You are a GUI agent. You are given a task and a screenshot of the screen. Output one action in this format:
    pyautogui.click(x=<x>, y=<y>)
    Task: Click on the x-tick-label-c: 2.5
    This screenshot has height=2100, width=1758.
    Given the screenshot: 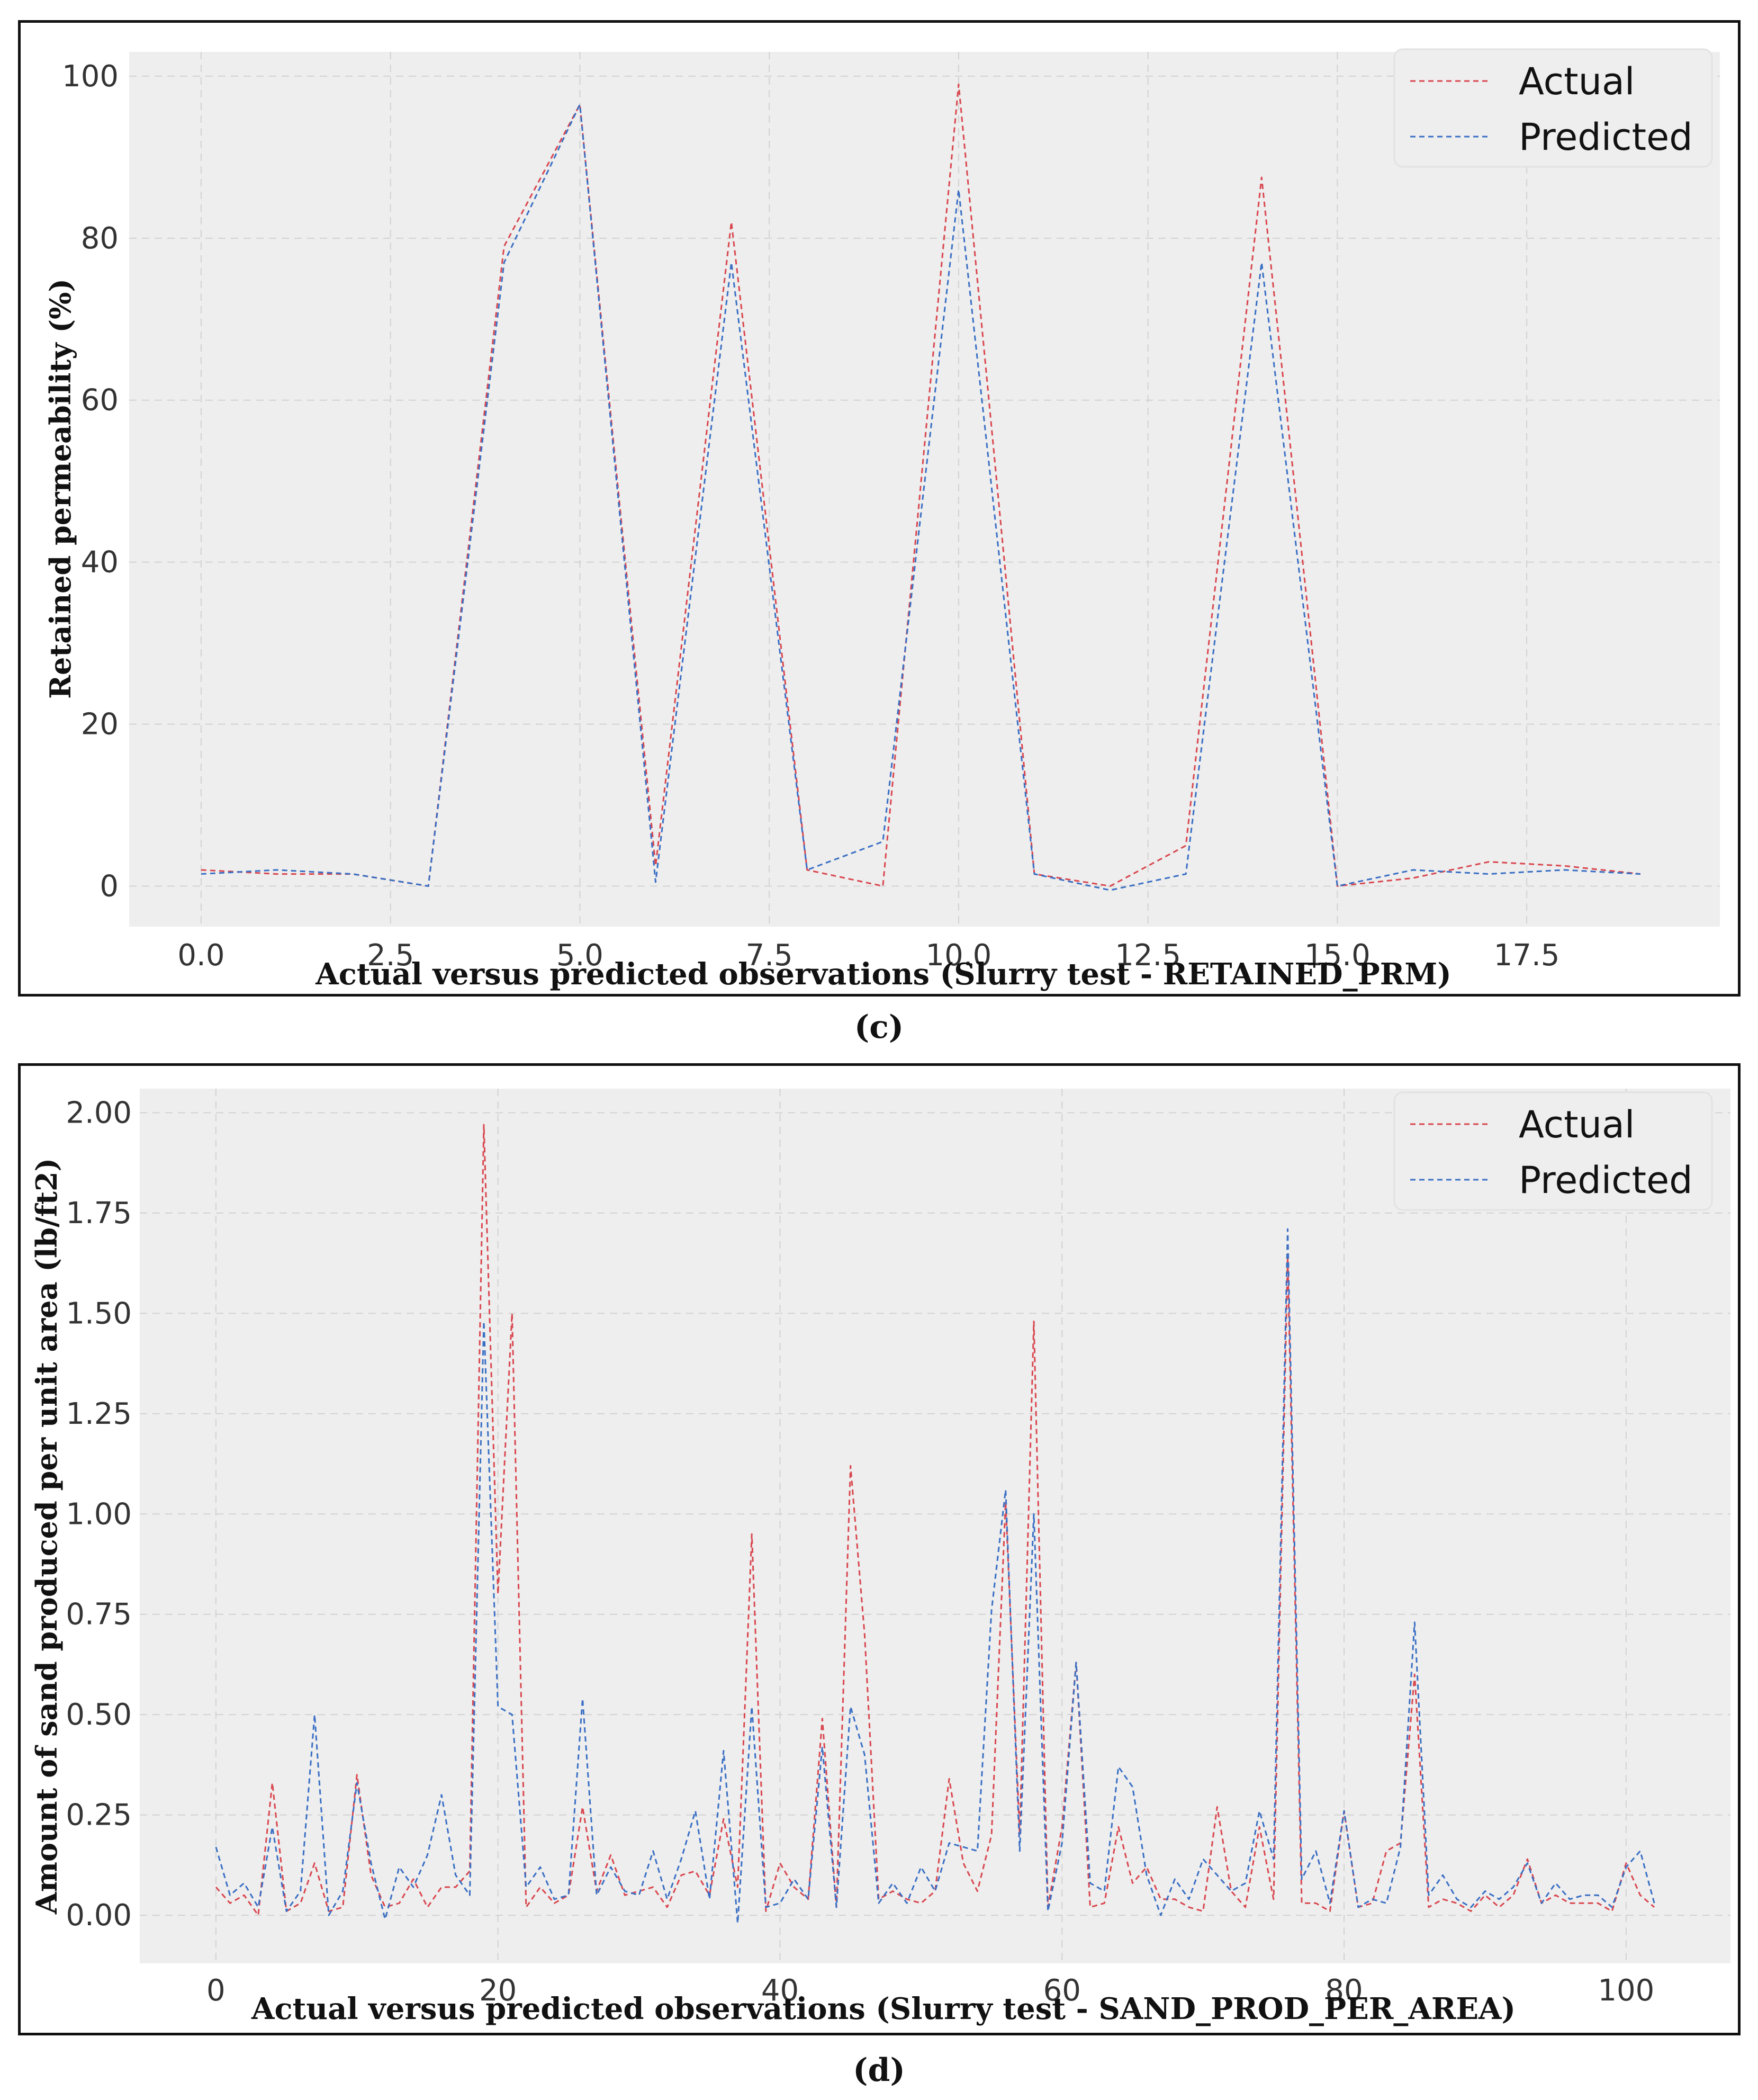 What is the action you would take?
    pyautogui.click(x=391, y=955)
    